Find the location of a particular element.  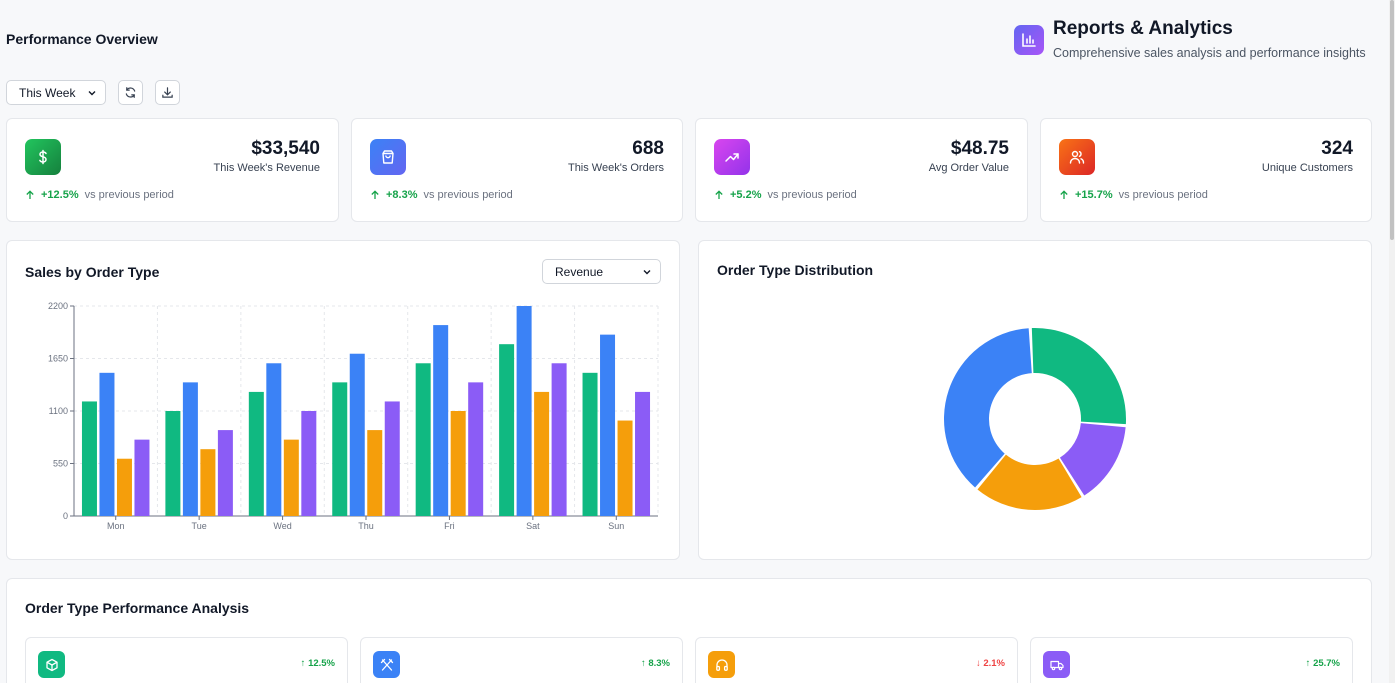

y-tick-label: 2200 is located at coordinates (58, 306).